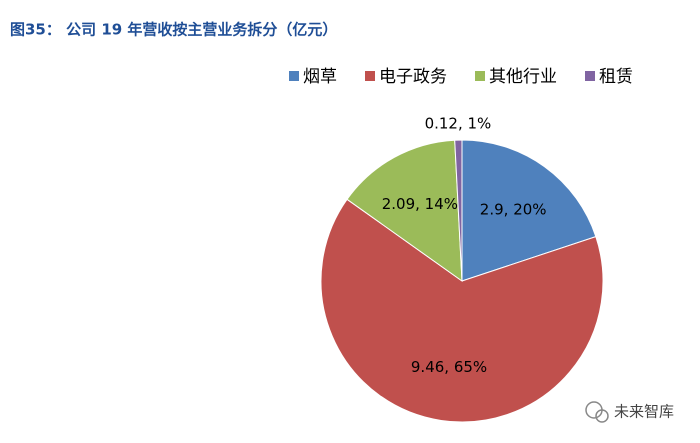 The image size is (700, 443). What do you see at coordinates (413, 77) in the screenshot?
I see `legend-label: 电子政务` at bounding box center [413, 77].